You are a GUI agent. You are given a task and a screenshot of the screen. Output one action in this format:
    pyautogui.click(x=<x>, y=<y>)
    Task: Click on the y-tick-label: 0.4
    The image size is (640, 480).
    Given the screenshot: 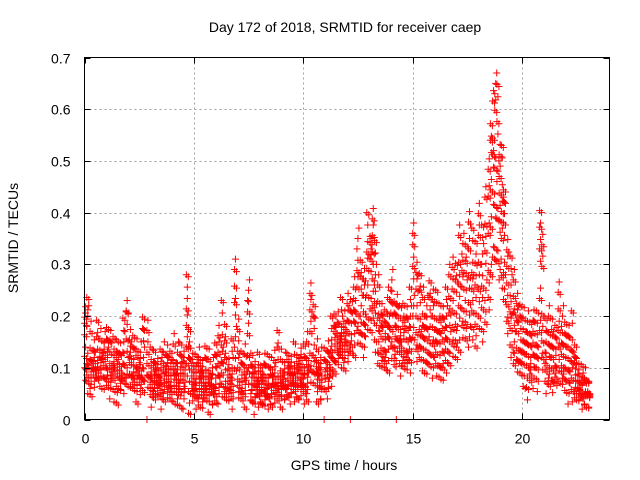 What is the action you would take?
    pyautogui.click(x=61, y=214)
    